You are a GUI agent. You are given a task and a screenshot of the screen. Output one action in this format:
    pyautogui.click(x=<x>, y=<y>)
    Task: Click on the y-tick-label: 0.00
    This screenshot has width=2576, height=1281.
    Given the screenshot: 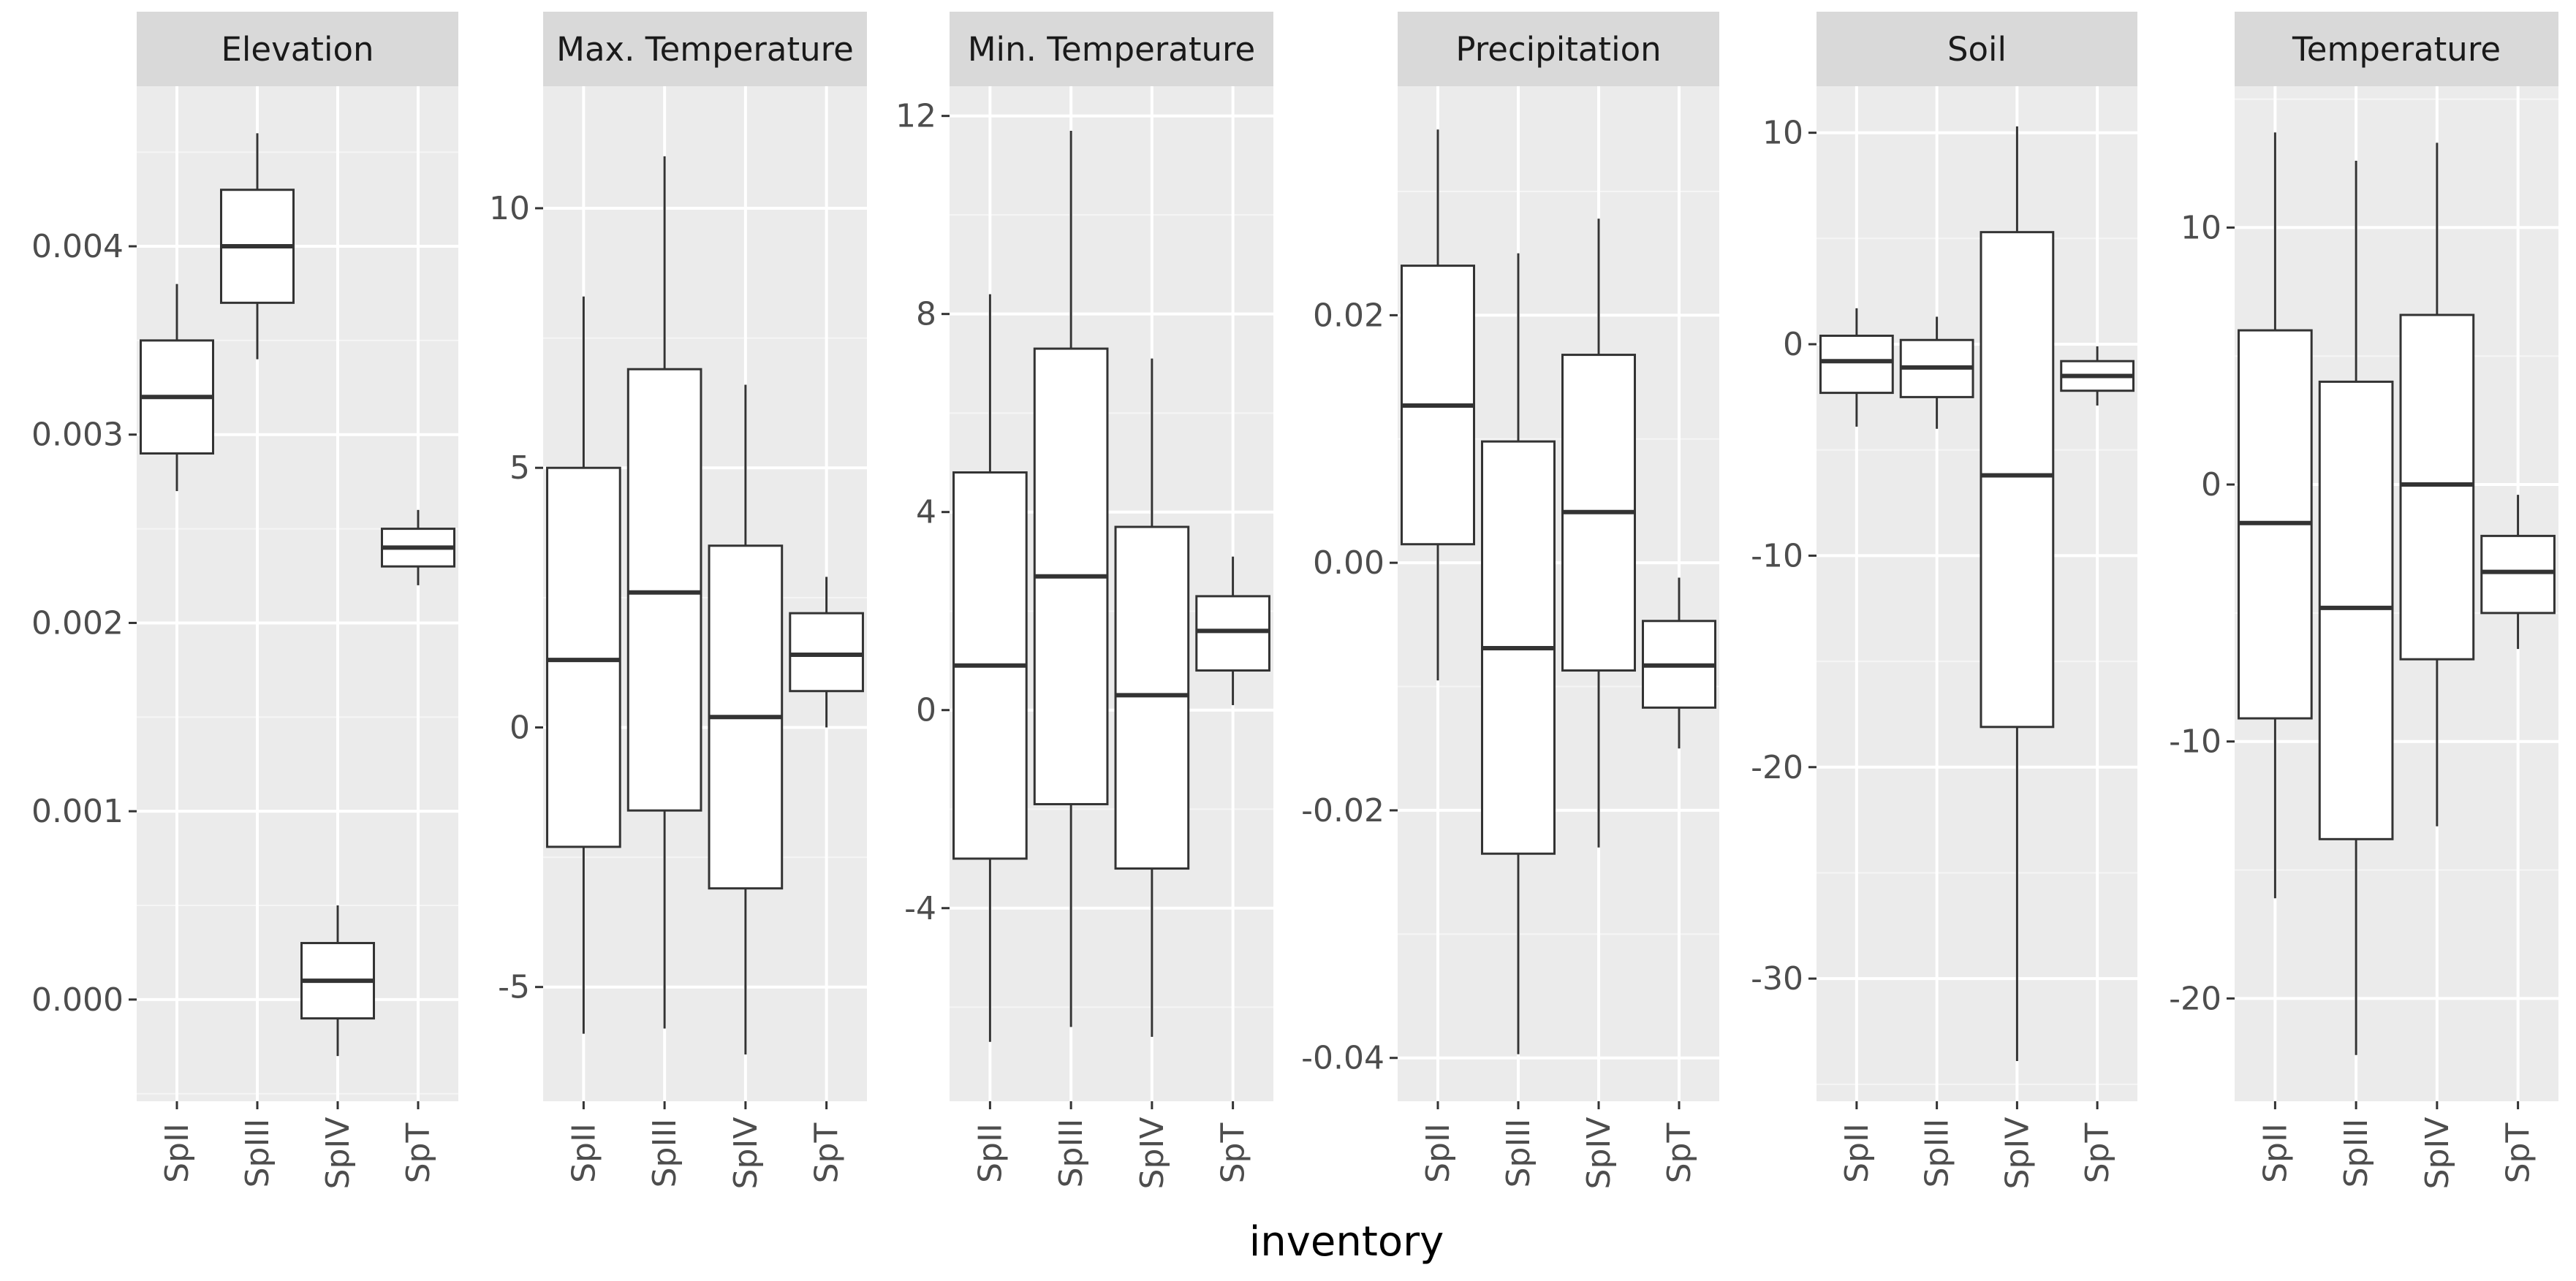 What is the action you would take?
    pyautogui.click(x=1348, y=563)
    